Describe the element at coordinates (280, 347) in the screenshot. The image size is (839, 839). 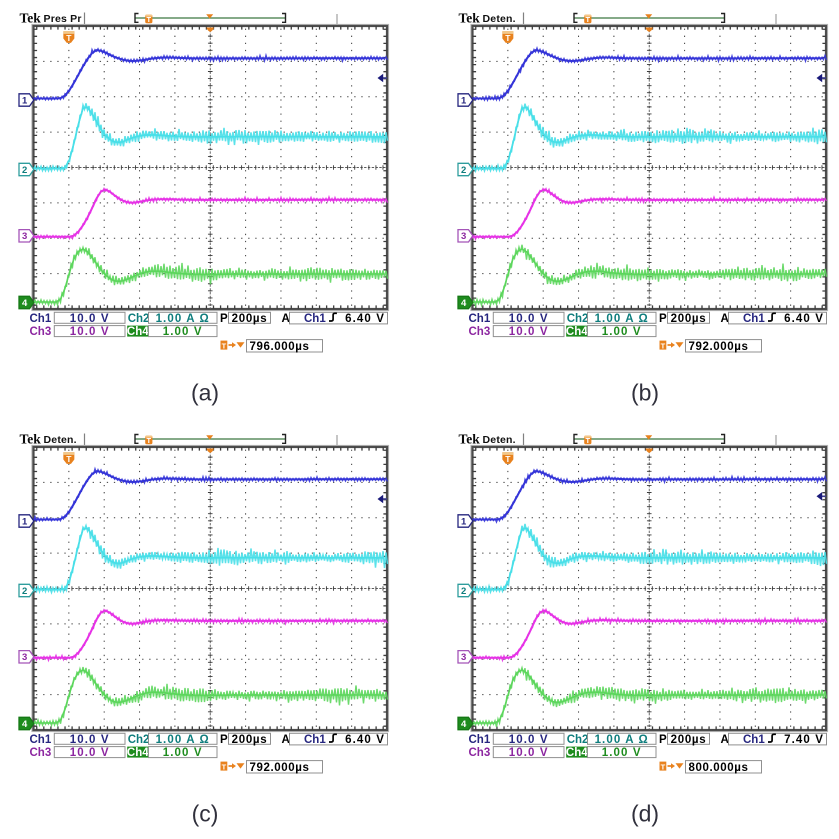
I see `svg-text: 796.000µs` at that location.